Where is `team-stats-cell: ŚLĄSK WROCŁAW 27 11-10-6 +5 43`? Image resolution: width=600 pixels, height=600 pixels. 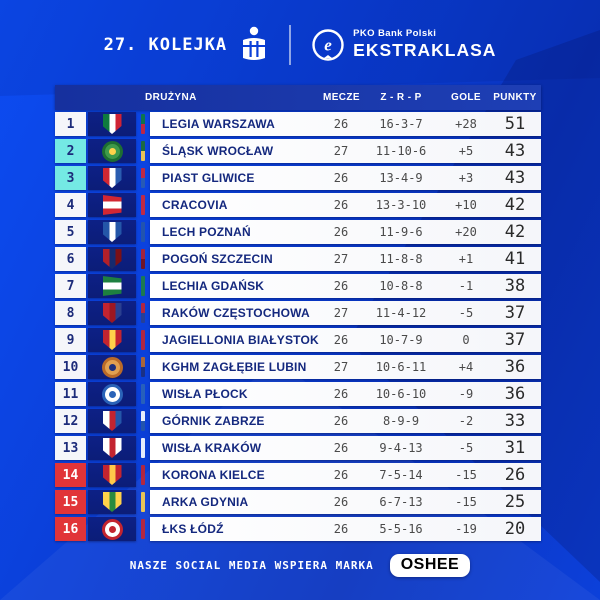 team-stats-cell: ŚLĄSK WROCŁAW 27 11-10-6 +5 43 is located at coordinates (345, 151).